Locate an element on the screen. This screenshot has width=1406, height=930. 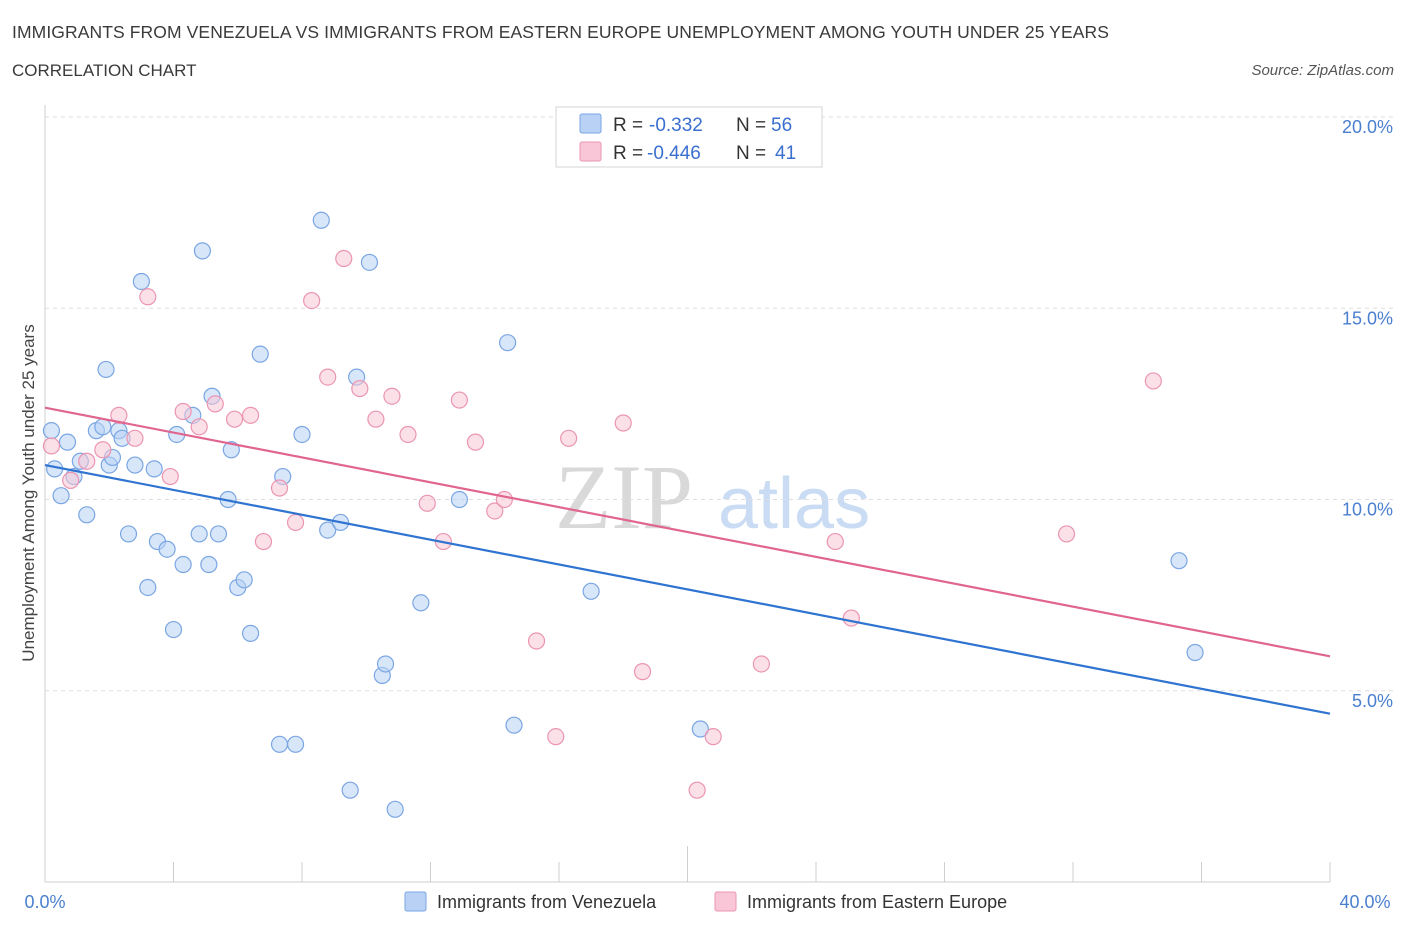
y-tick-label-15: 15.0% is located at coordinates (1367, 318).